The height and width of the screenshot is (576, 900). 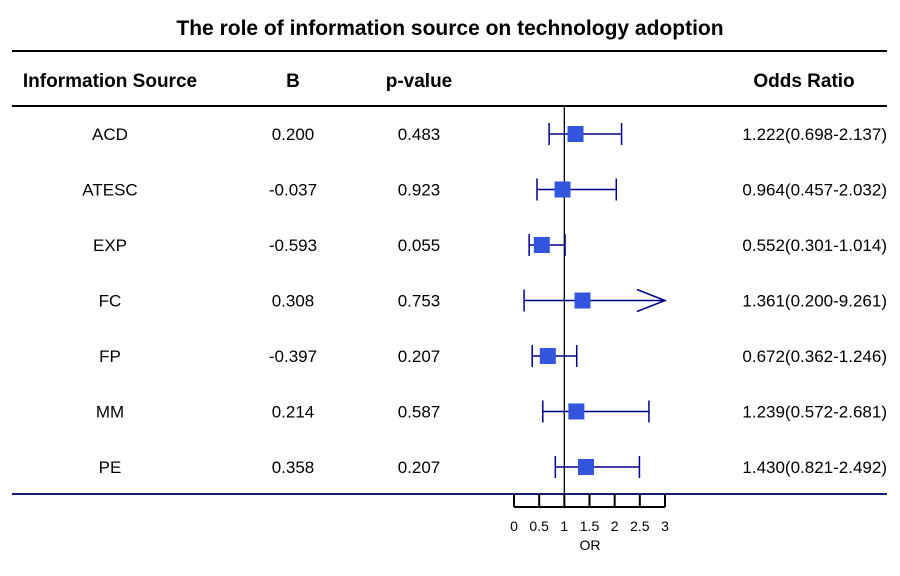 What do you see at coordinates (110, 81) in the screenshot?
I see `header-information-source: Information Source` at bounding box center [110, 81].